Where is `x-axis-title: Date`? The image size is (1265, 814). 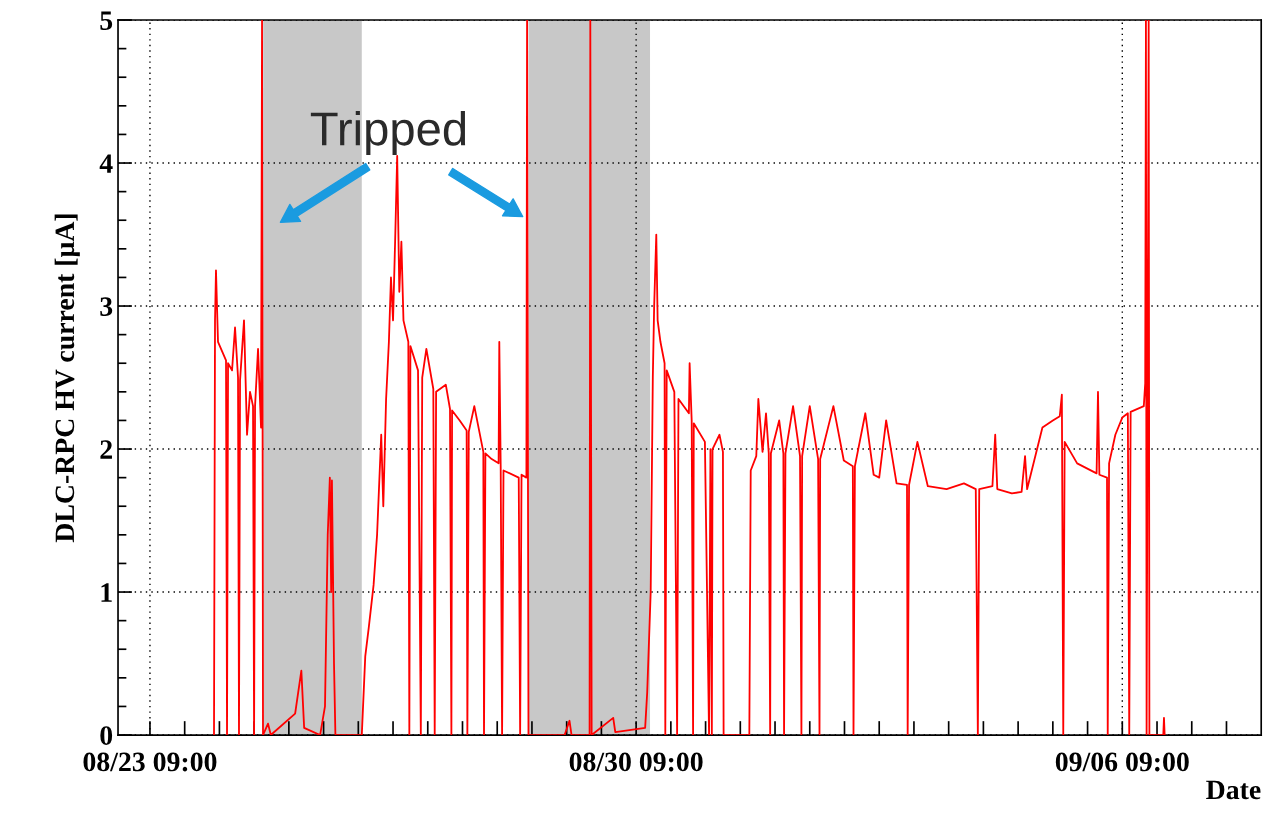 x-axis-title: Date is located at coordinates (1233, 790).